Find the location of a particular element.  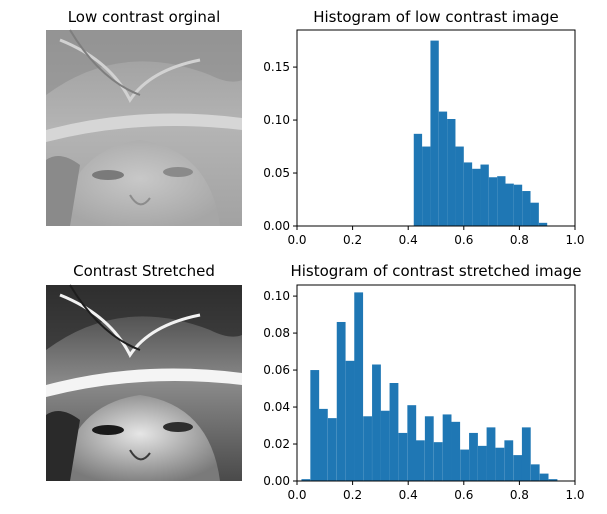

y-tick-label: 0.06 is located at coordinates (276, 370).